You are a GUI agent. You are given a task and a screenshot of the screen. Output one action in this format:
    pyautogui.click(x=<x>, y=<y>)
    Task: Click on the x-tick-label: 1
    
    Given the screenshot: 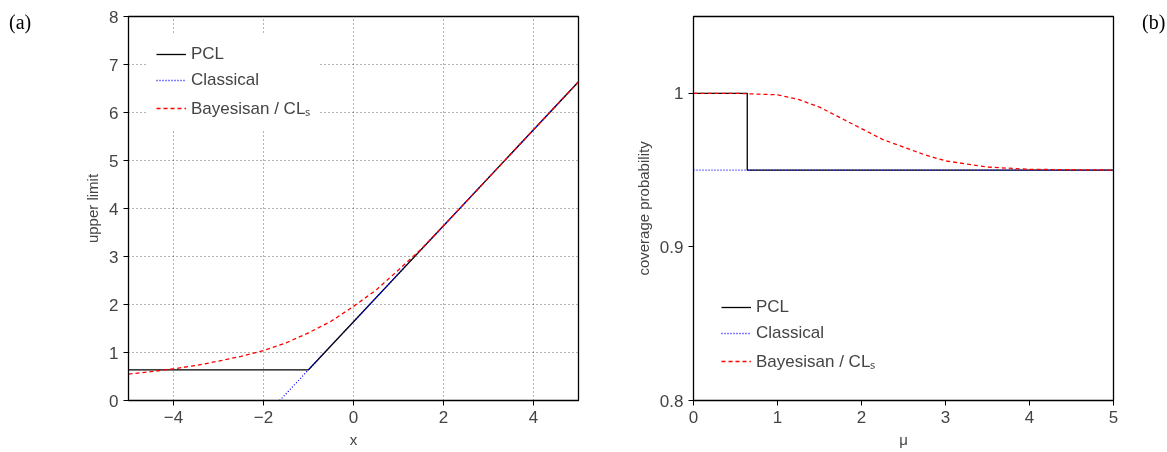 What is the action you would take?
    pyautogui.click(x=777, y=417)
    